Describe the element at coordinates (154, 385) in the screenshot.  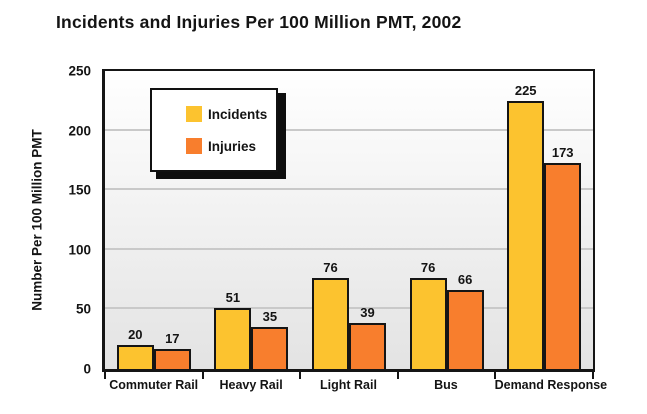
I see `category-label-0: Commuter Rail` at that location.